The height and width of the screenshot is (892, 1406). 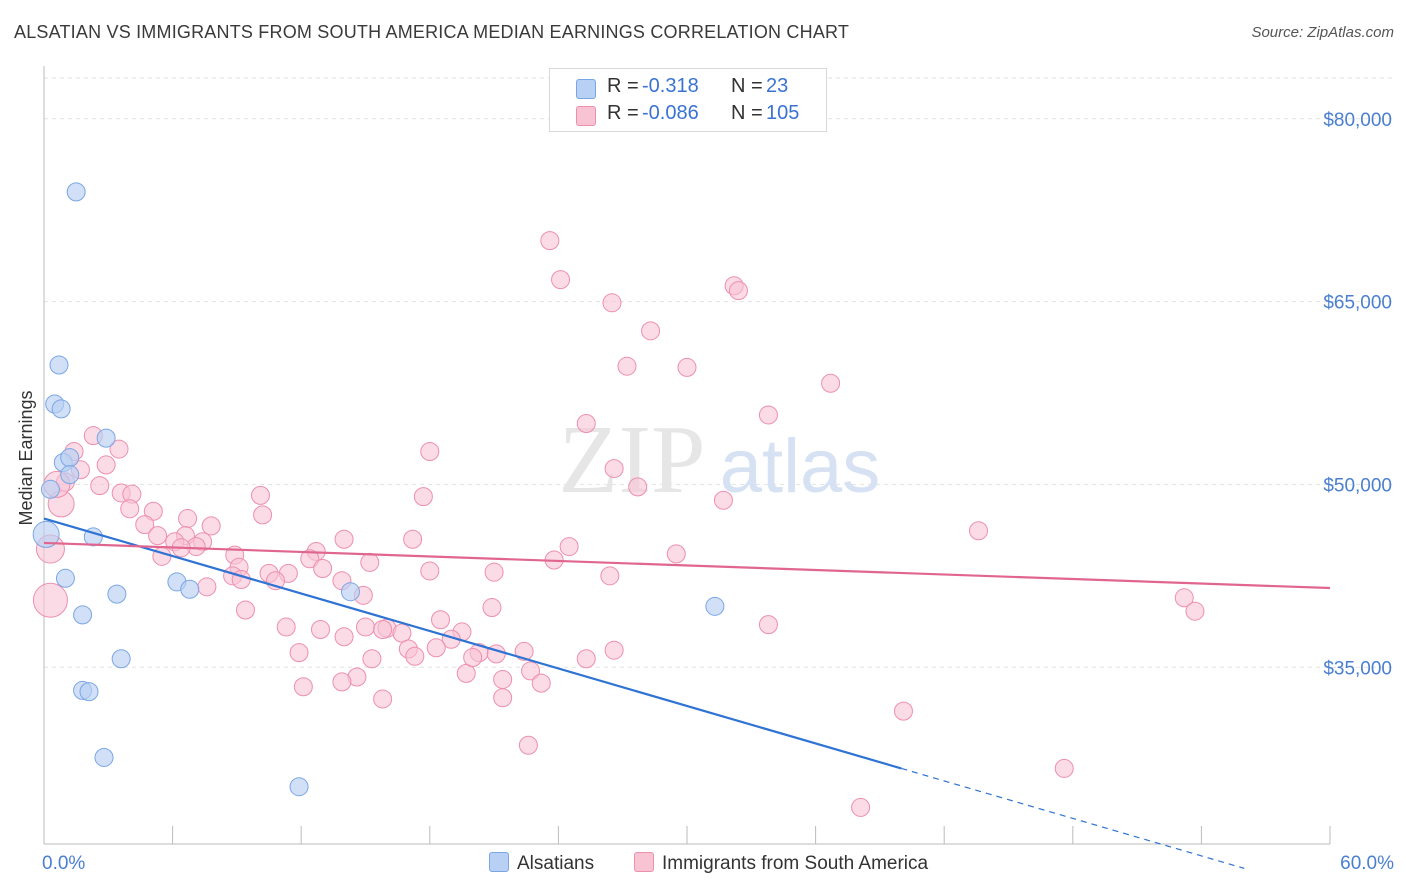 I want to click on watermark-atlas: atlas, so click(x=800, y=466).